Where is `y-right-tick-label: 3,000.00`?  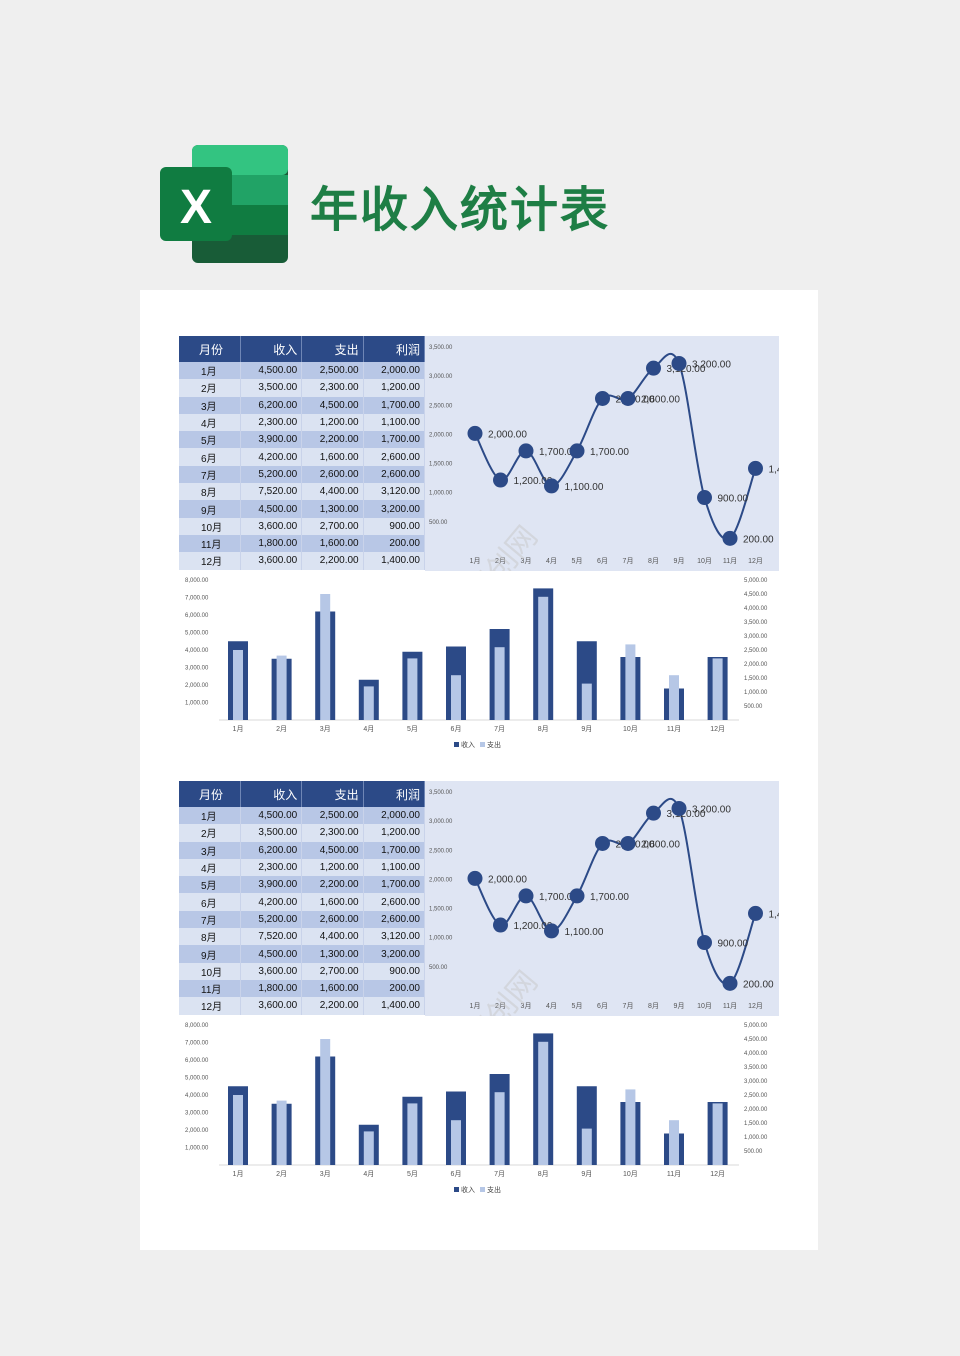
y-right-tick-label: 3,000.00 is located at coordinates (756, 1082).